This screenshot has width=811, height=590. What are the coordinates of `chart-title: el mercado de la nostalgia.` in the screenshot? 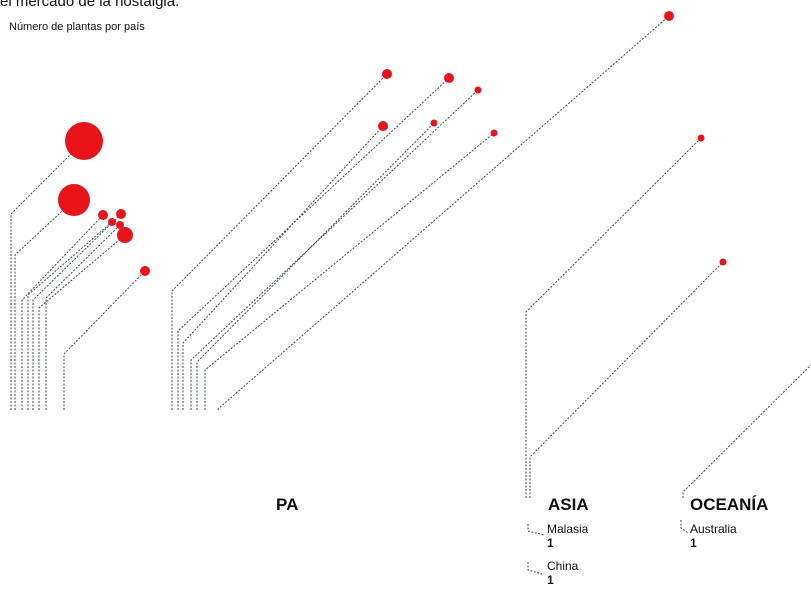 It's located at (90, 5).